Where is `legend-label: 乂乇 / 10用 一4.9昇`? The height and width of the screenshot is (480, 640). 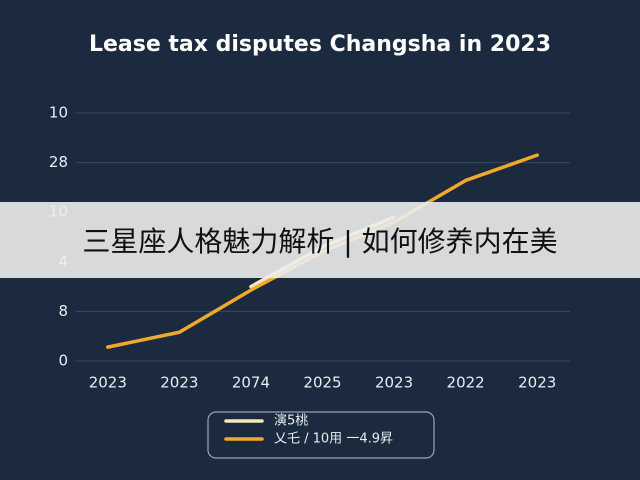
legend-label: 乂乇 / 10用 一4.9昇 is located at coordinates (333, 439).